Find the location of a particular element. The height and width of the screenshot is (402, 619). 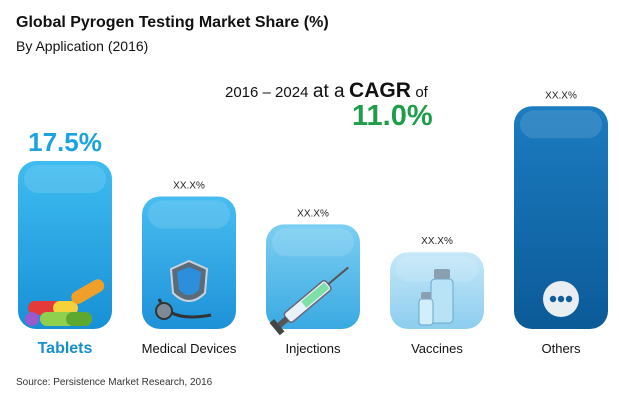

category-label: Others is located at coordinates (561, 348).